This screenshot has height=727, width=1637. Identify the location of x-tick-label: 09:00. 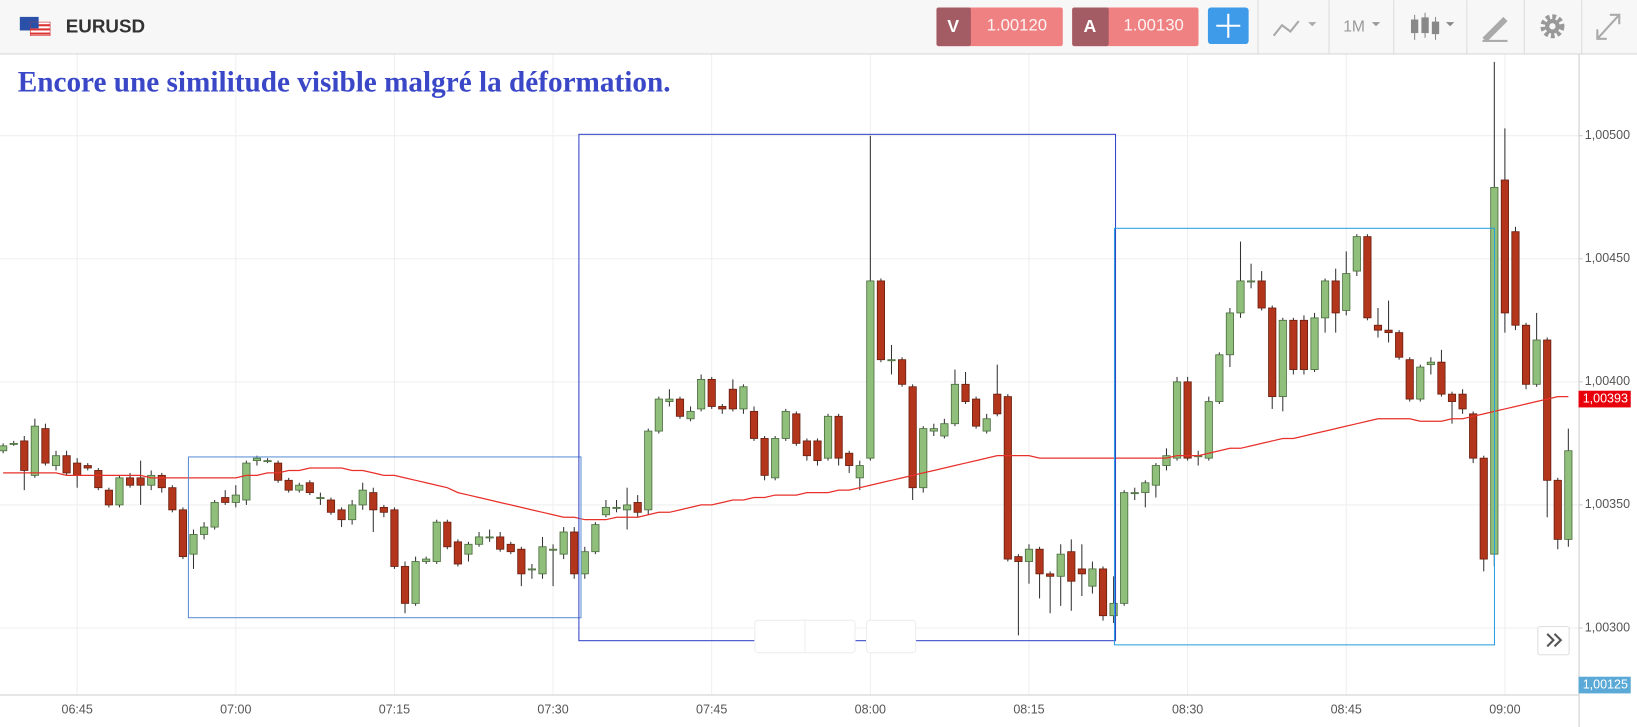
(1504, 709).